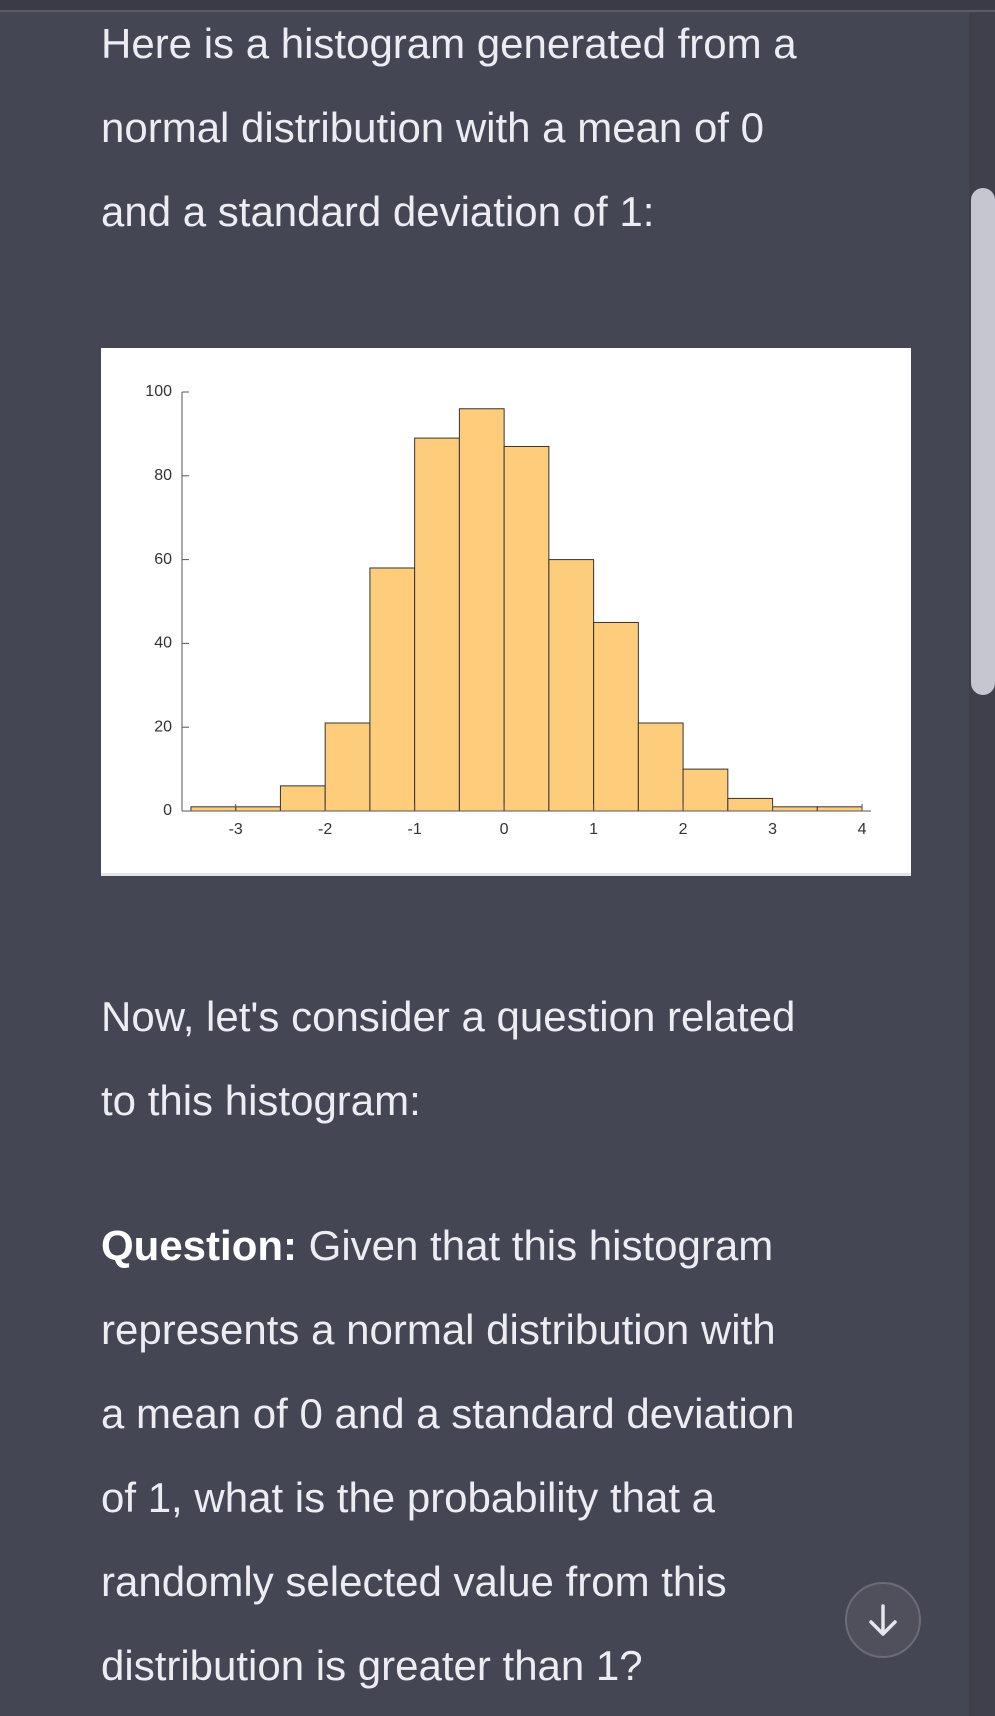 This screenshot has width=995, height=1716. What do you see at coordinates (497, 6) in the screenshot?
I see `top-border` at bounding box center [497, 6].